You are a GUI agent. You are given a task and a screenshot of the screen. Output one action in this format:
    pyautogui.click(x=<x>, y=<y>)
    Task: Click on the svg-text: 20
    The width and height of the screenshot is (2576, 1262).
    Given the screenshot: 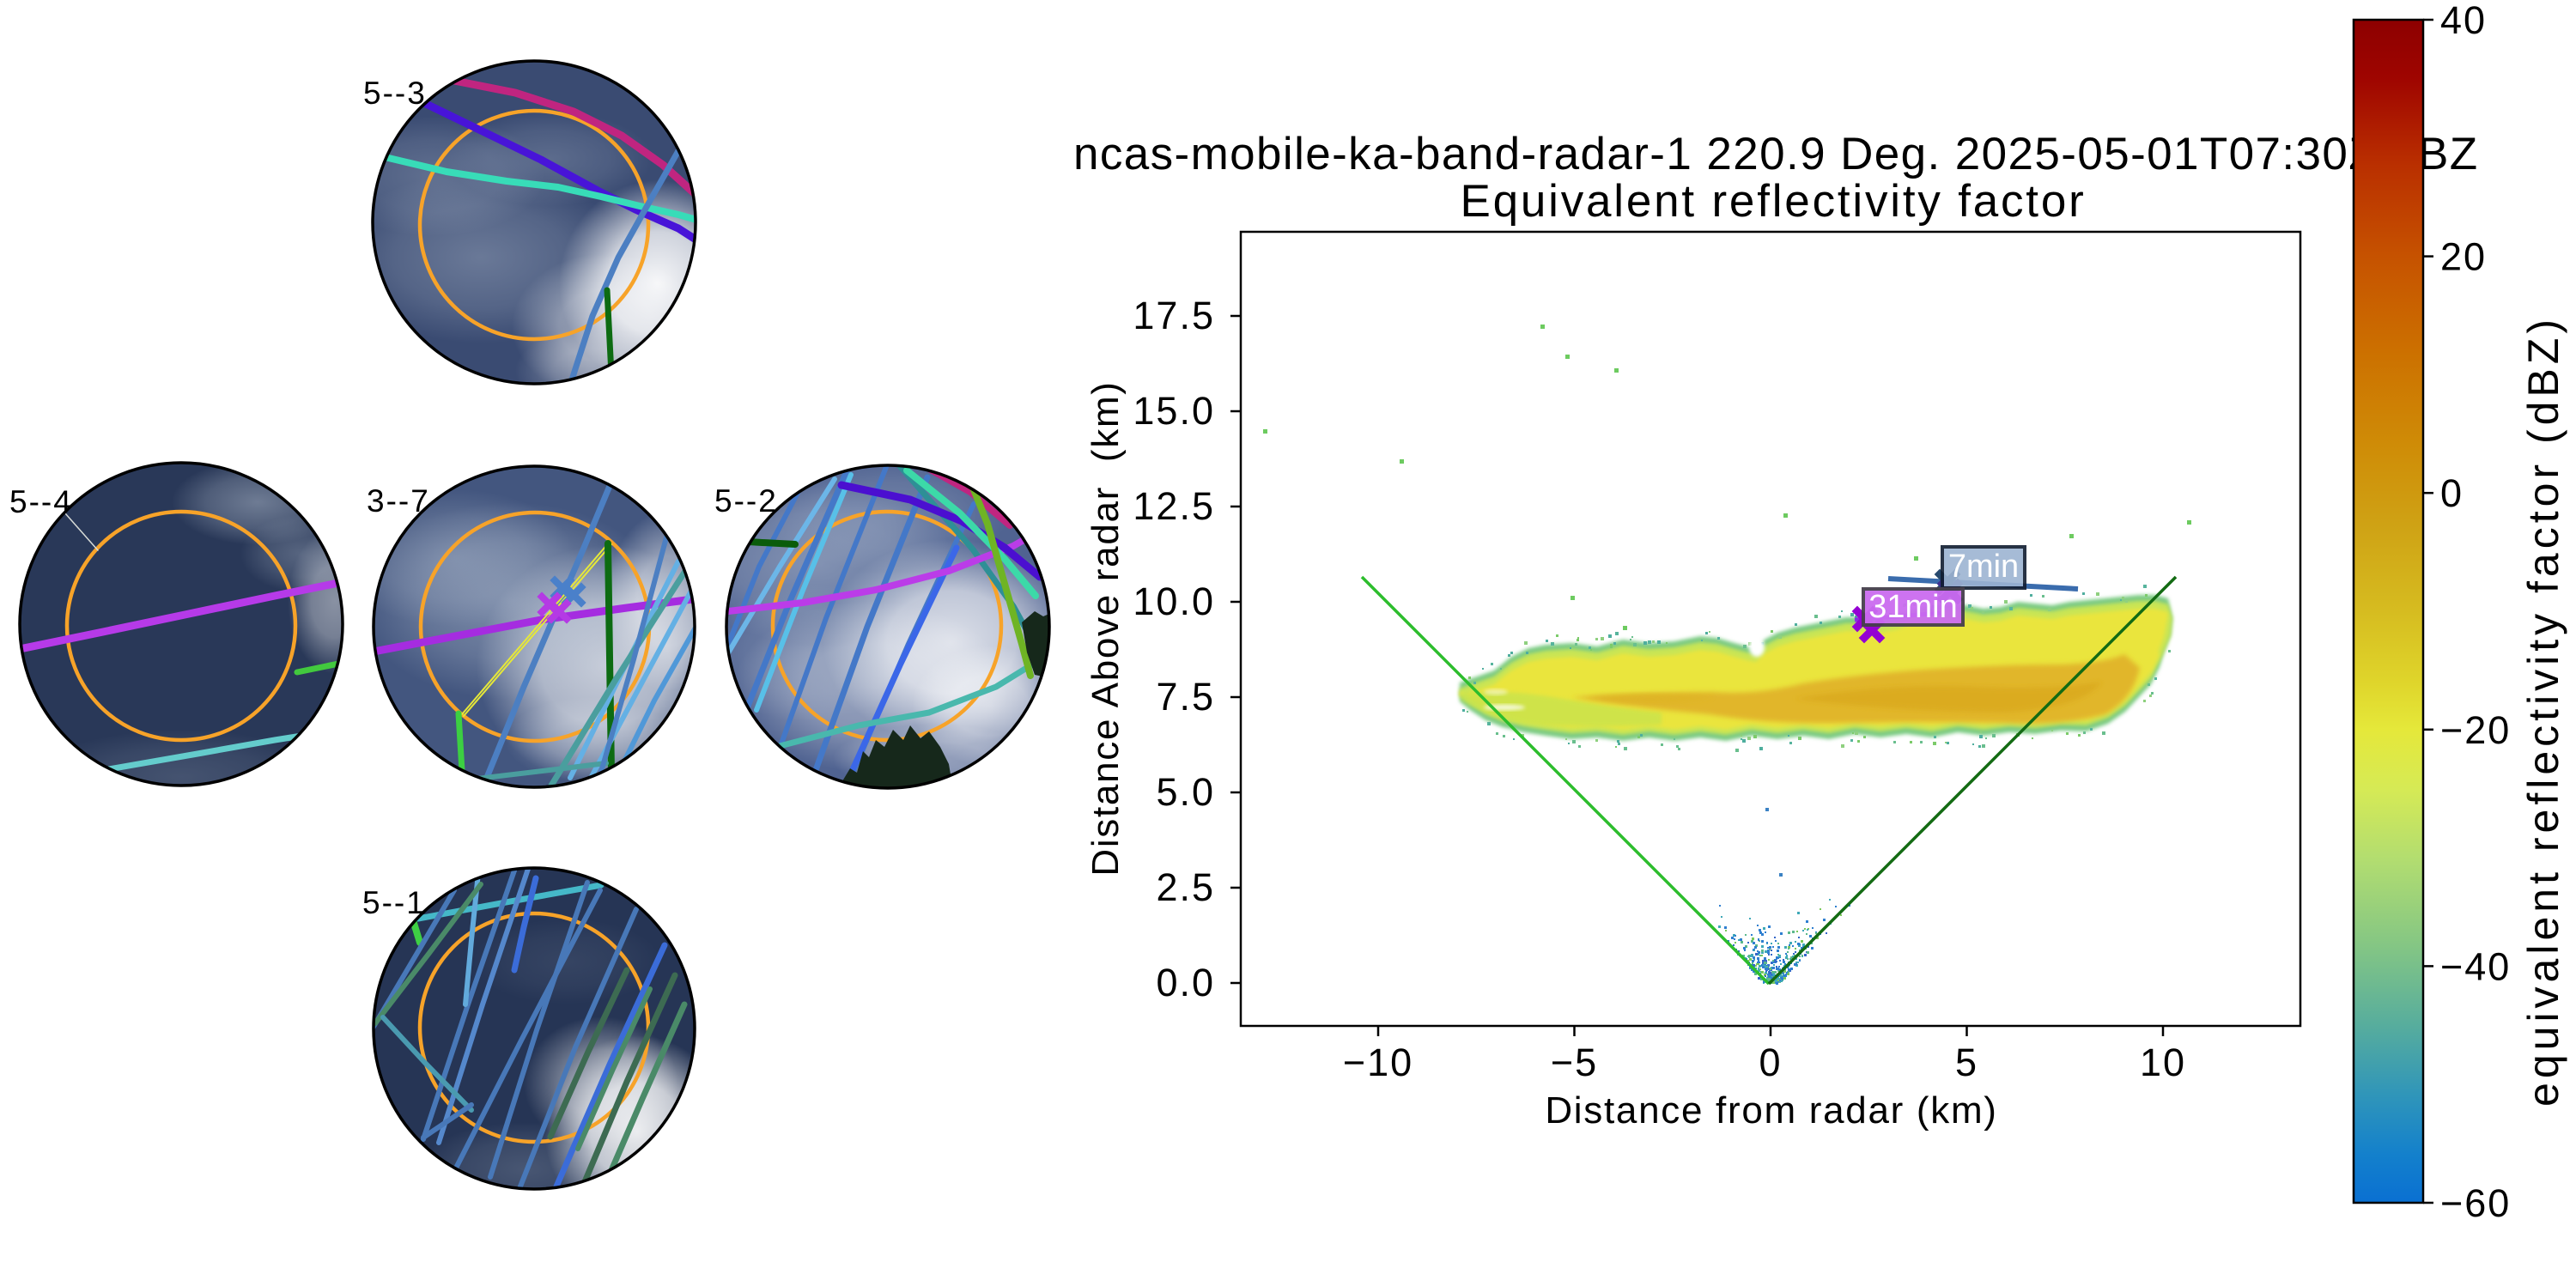 What is the action you would take?
    pyautogui.click(x=2463, y=257)
    